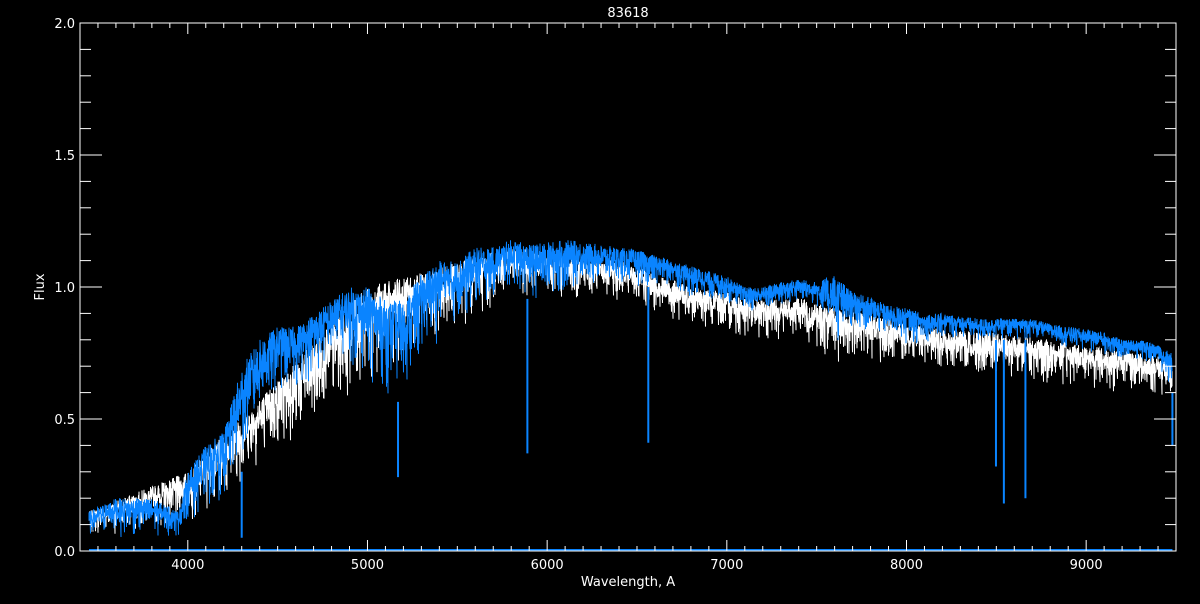 This screenshot has width=1200, height=604. Describe the element at coordinates (547, 565) in the screenshot. I see `x-tick-label: 6000` at that location.